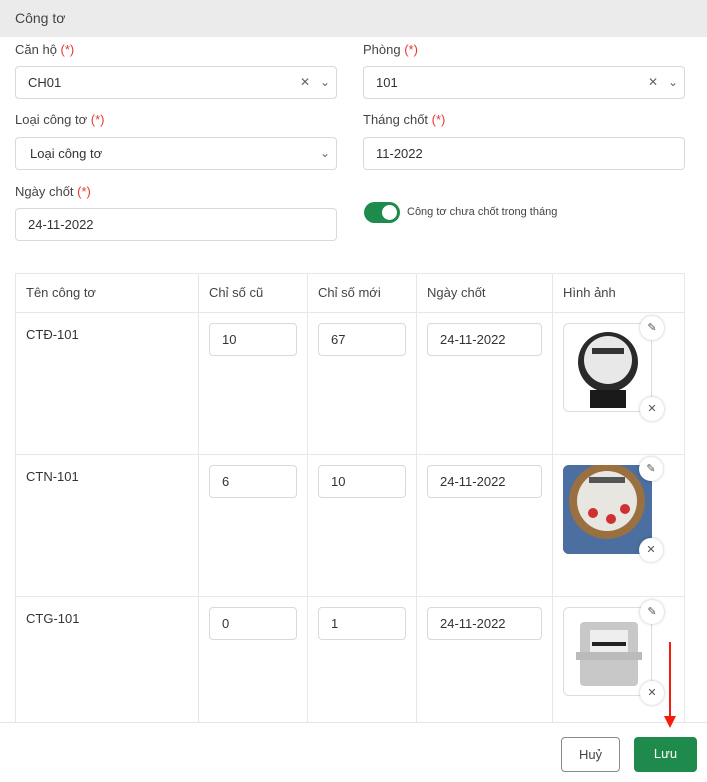  I want to click on old-reading-input: 6, so click(253, 481).